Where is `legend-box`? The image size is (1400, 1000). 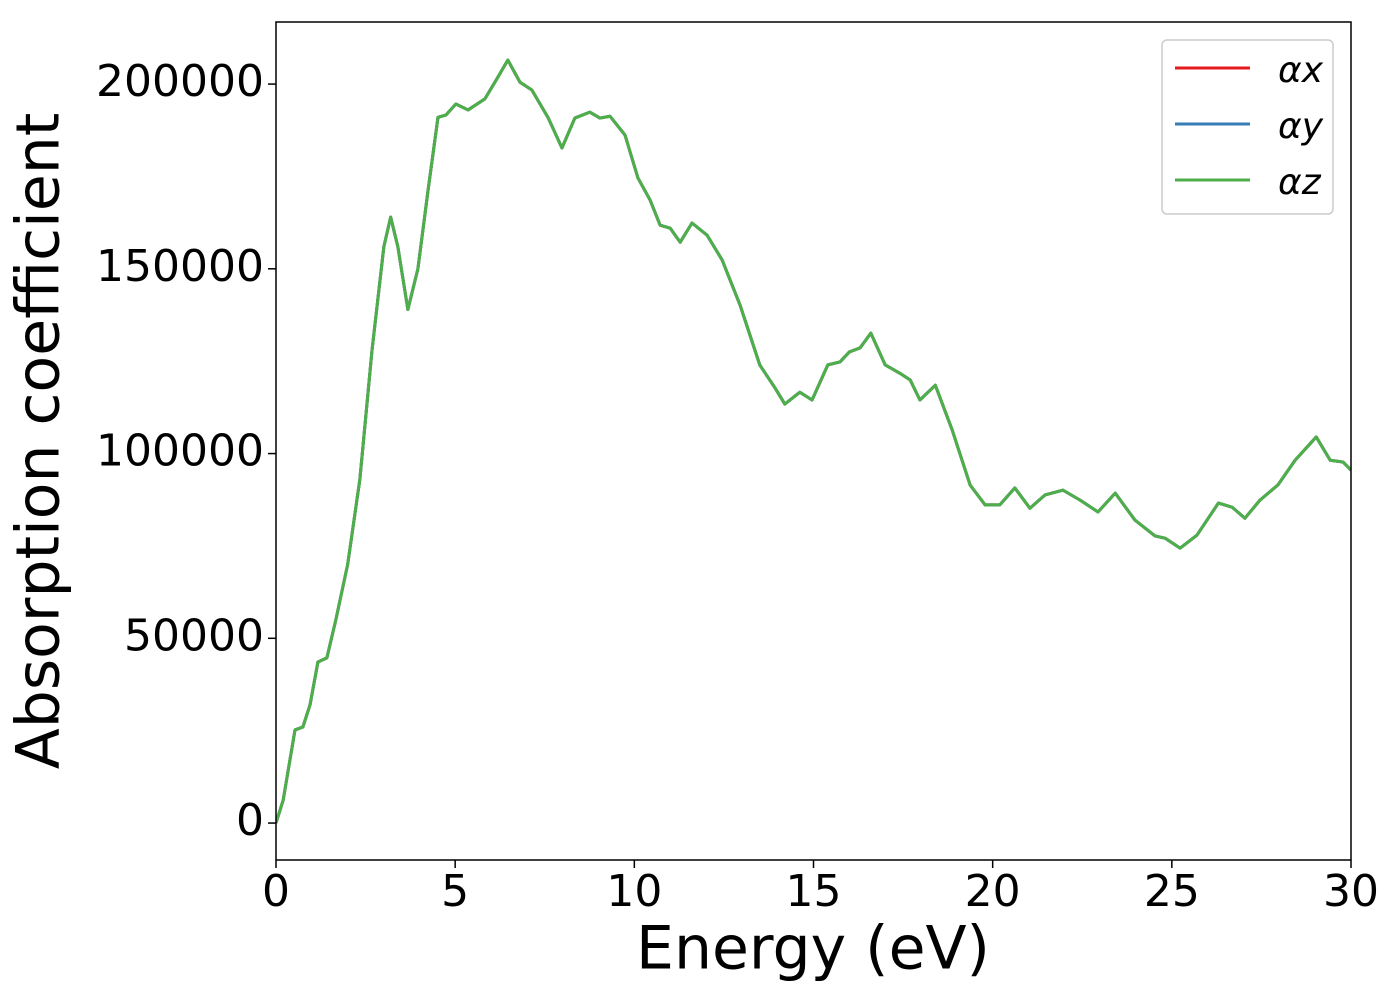 legend-box is located at coordinates (1247, 127).